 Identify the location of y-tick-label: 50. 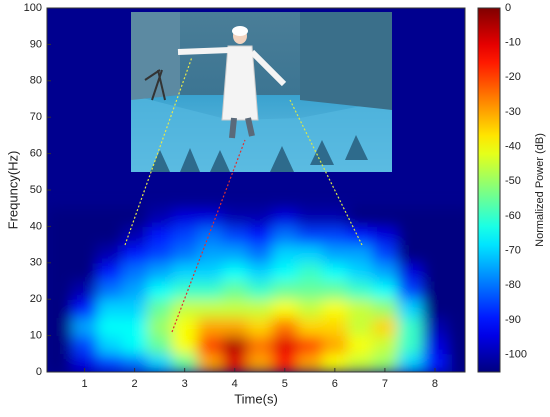
(36, 190).